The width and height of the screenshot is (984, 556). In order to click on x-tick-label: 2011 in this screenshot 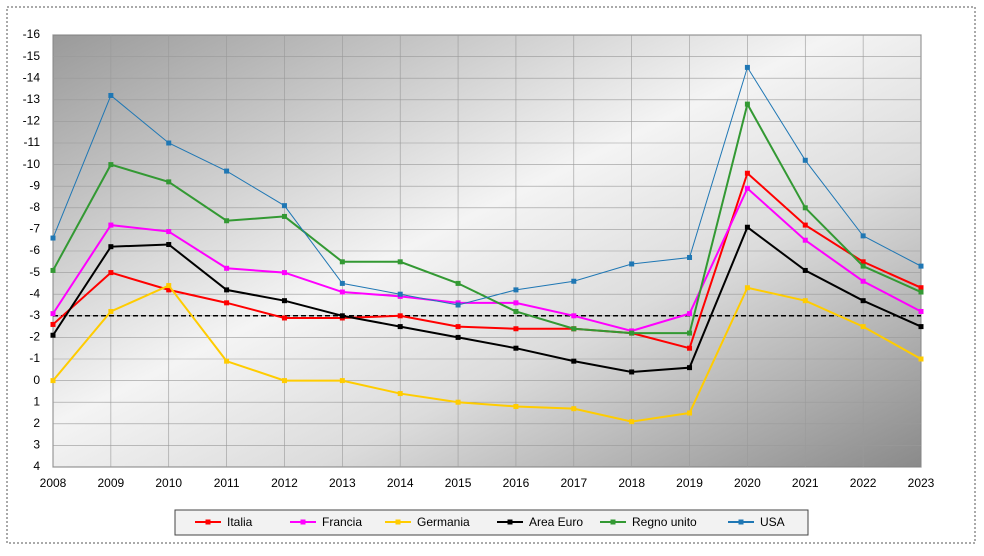, I will do `click(227, 483)`.